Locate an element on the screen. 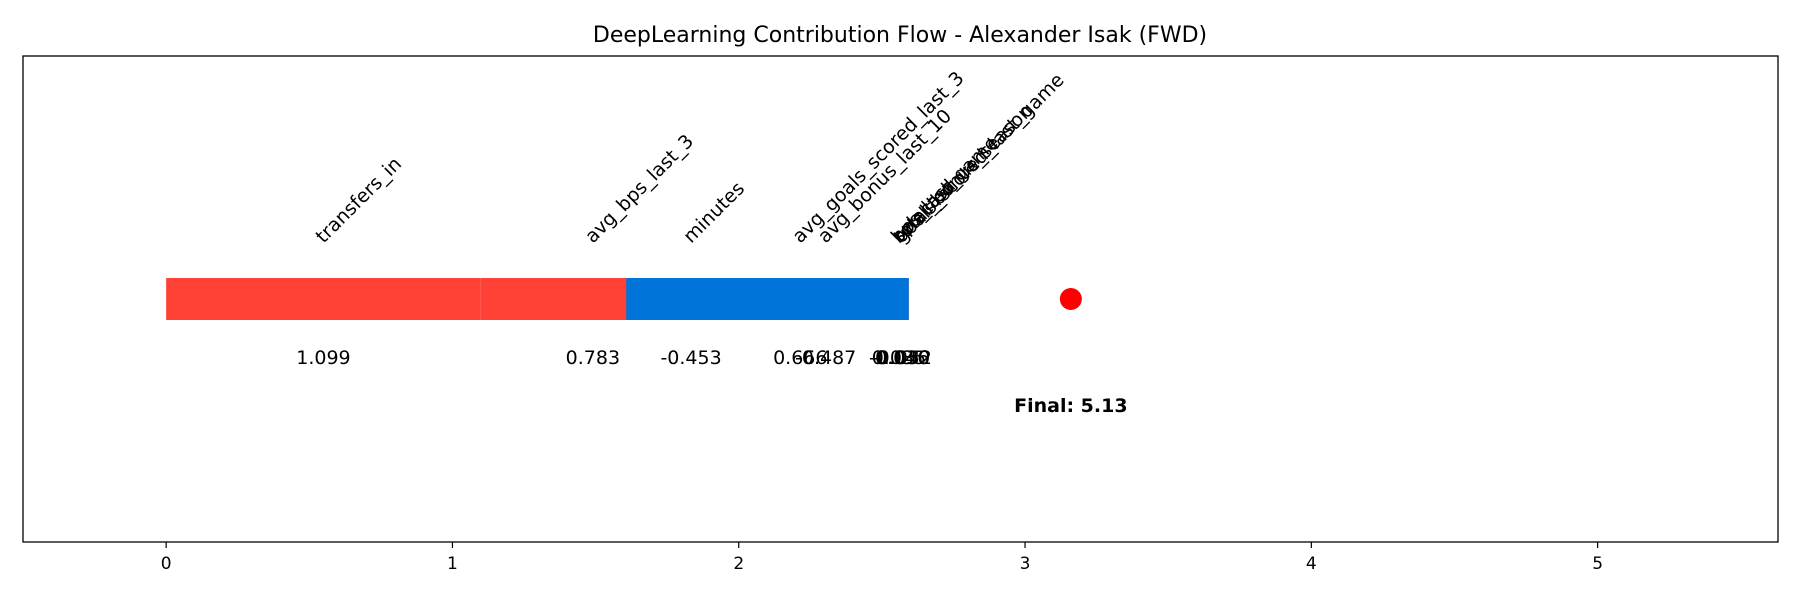 The image size is (1800, 600). value-label: -0.052 is located at coordinates (901, 358).